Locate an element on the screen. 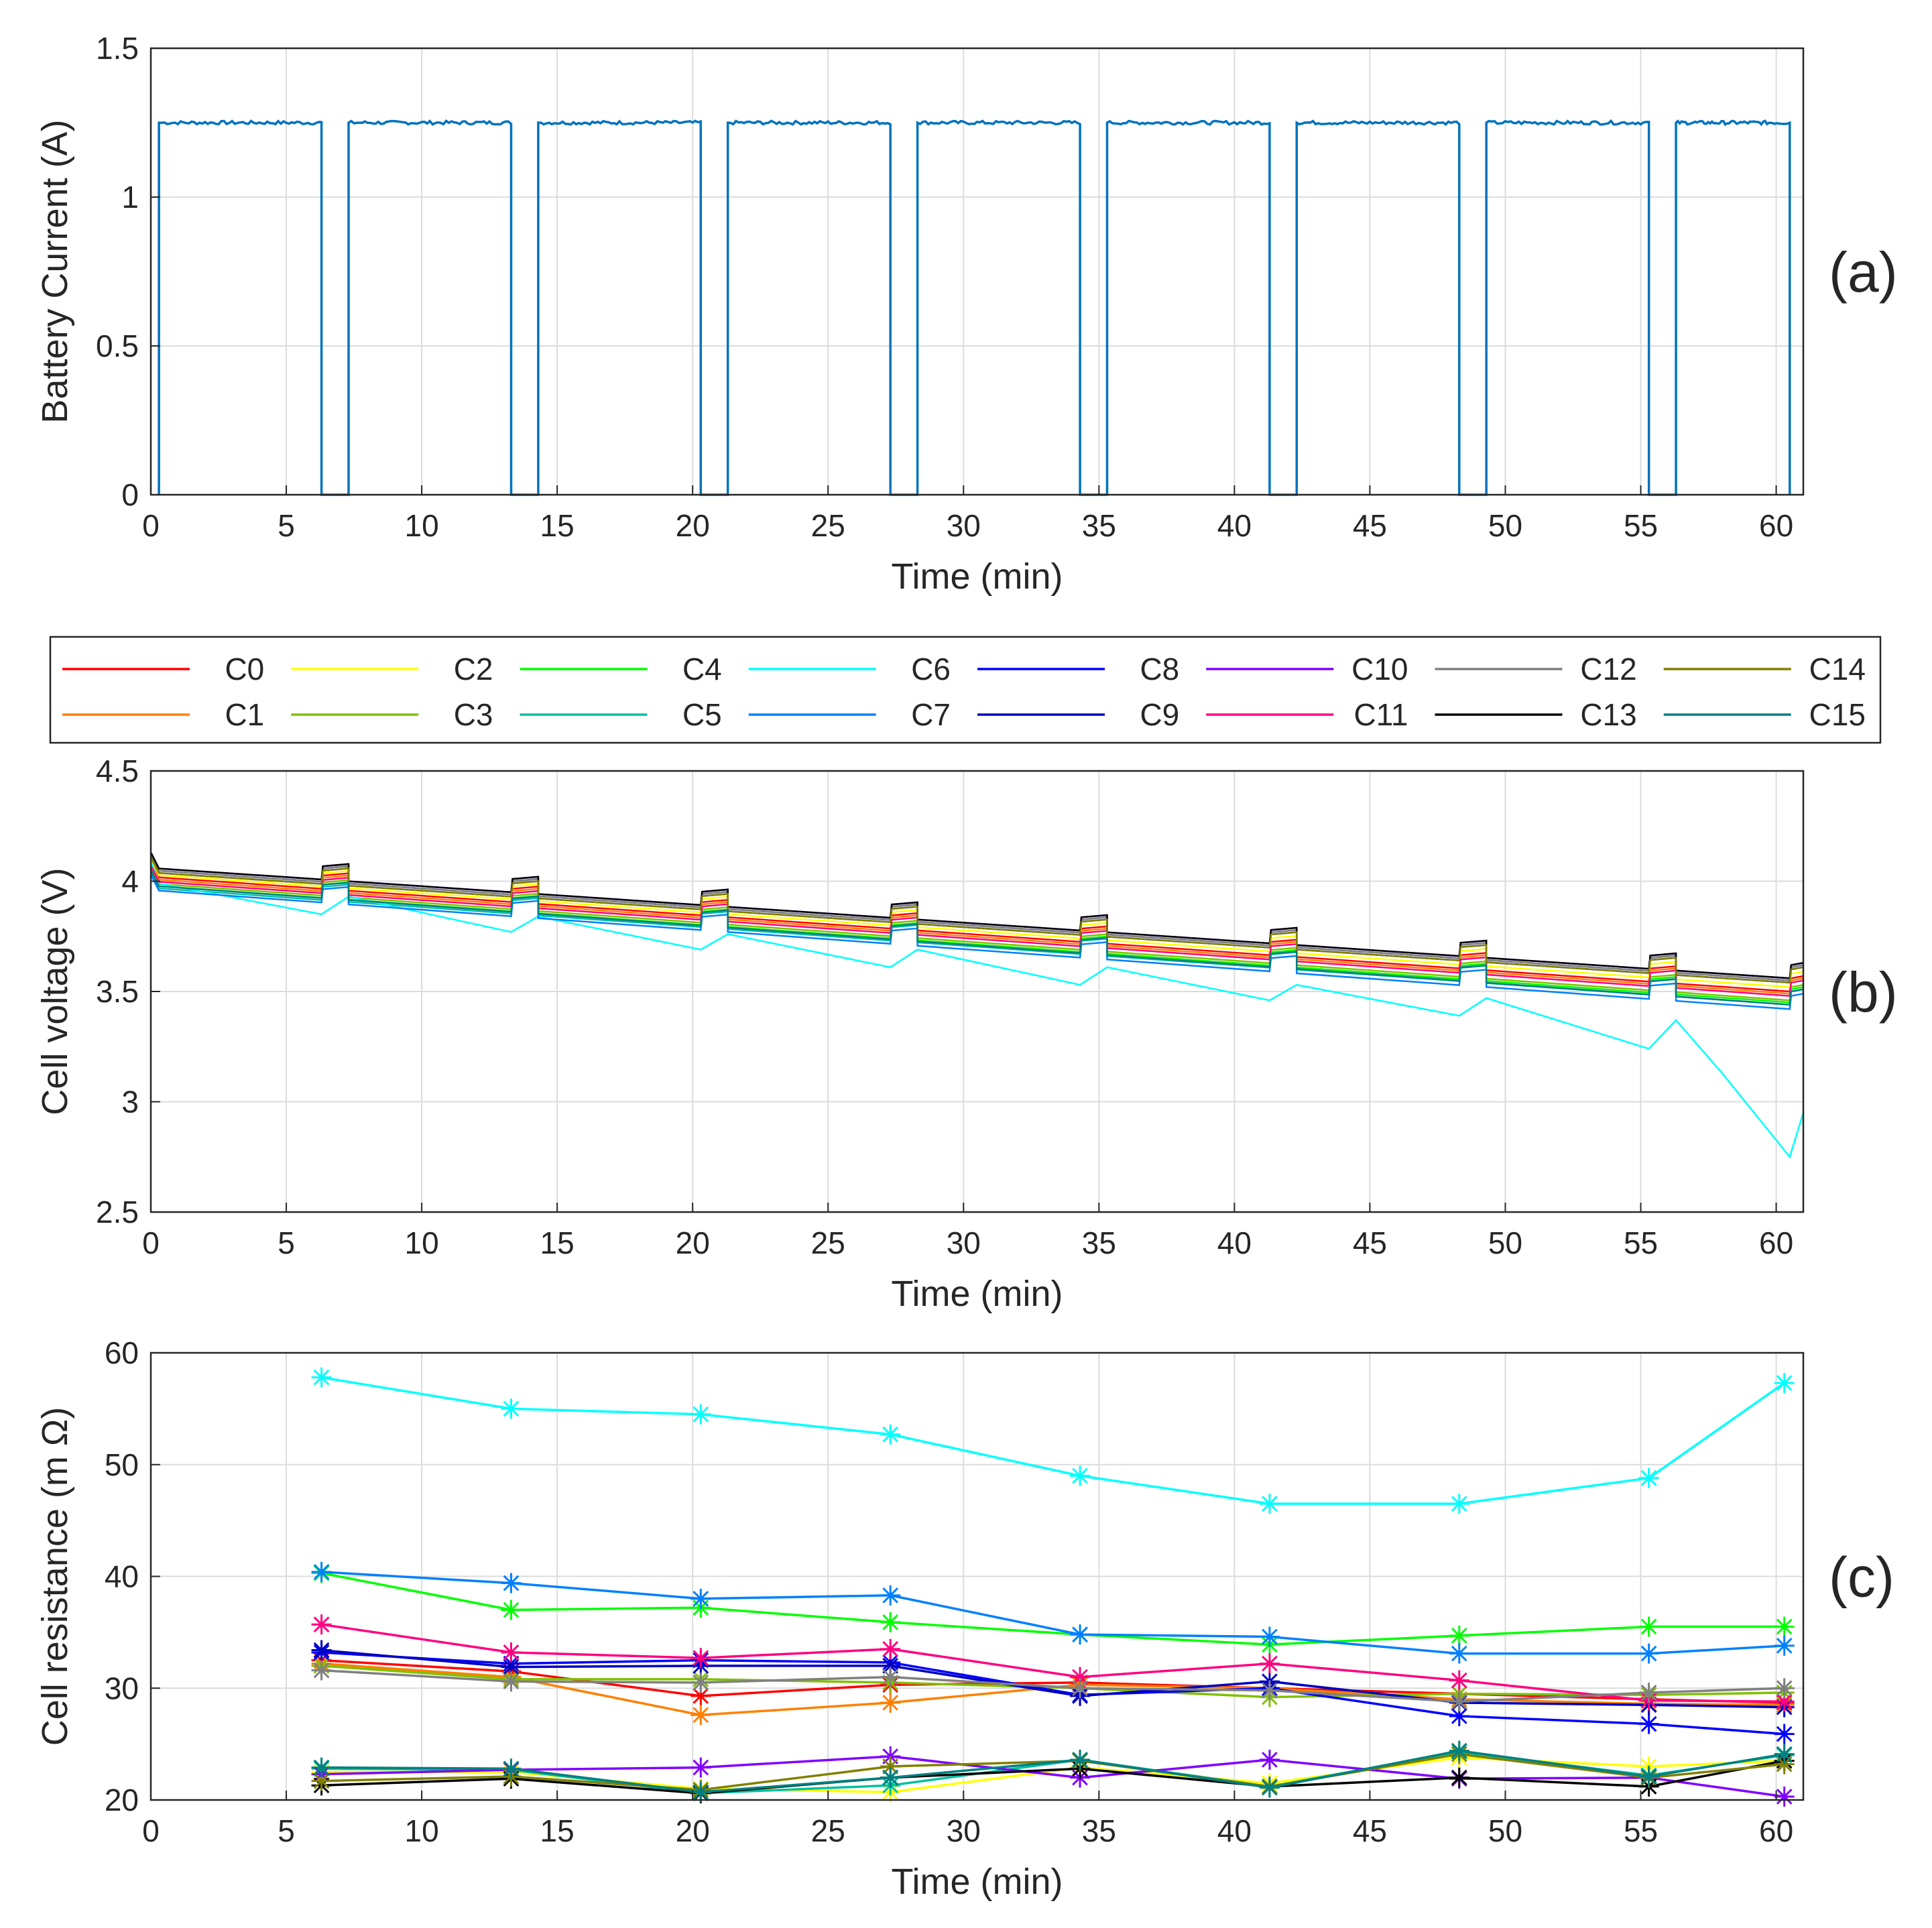 This screenshot has height=1928, width=1932. legend-label-c5: C5 is located at coordinates (702, 715).